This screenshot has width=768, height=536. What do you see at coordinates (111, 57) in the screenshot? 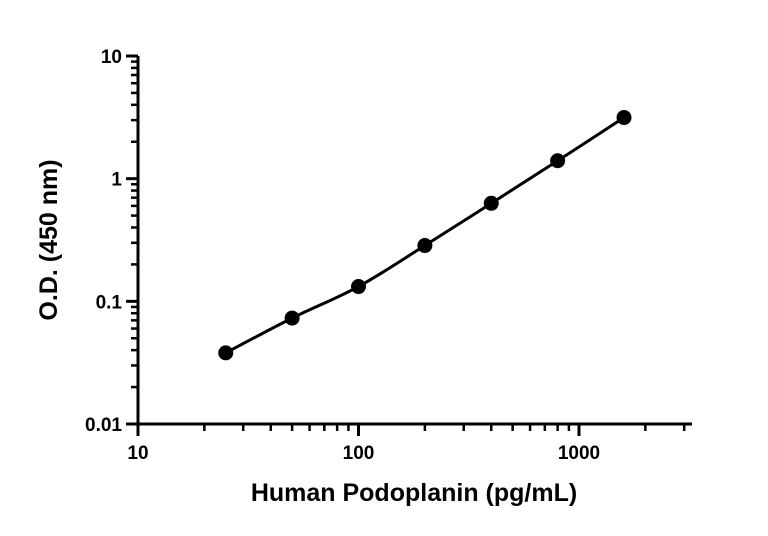
I see `y-tick-label: 10` at bounding box center [111, 57].